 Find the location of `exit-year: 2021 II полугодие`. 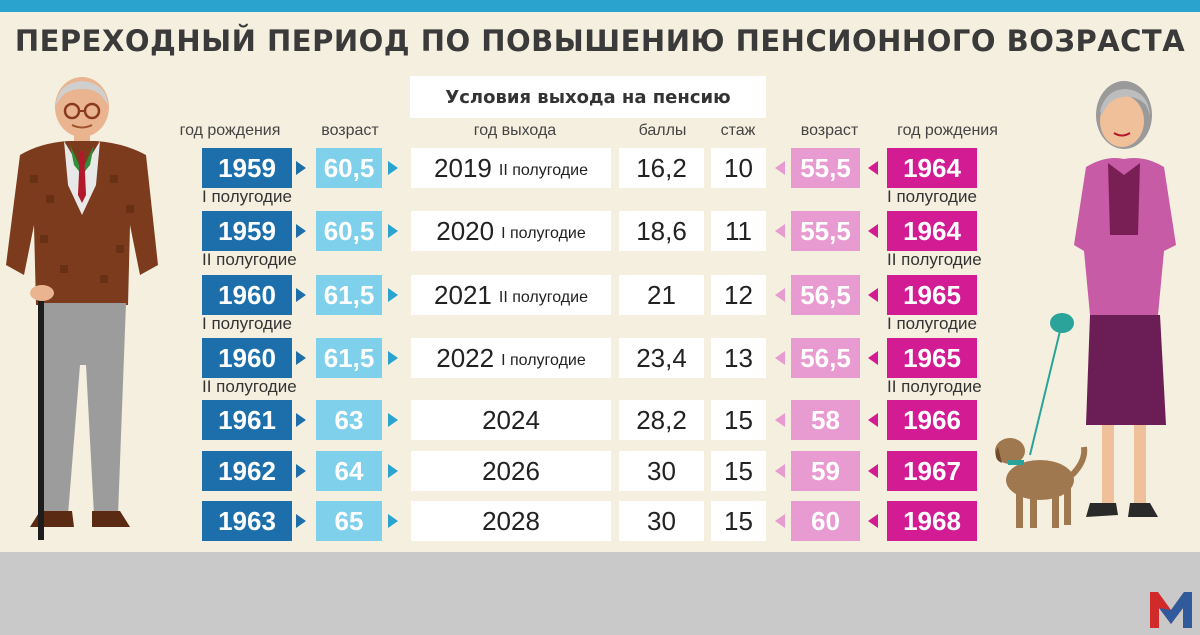

exit-year: 2021 II полугодие is located at coordinates (511, 295).